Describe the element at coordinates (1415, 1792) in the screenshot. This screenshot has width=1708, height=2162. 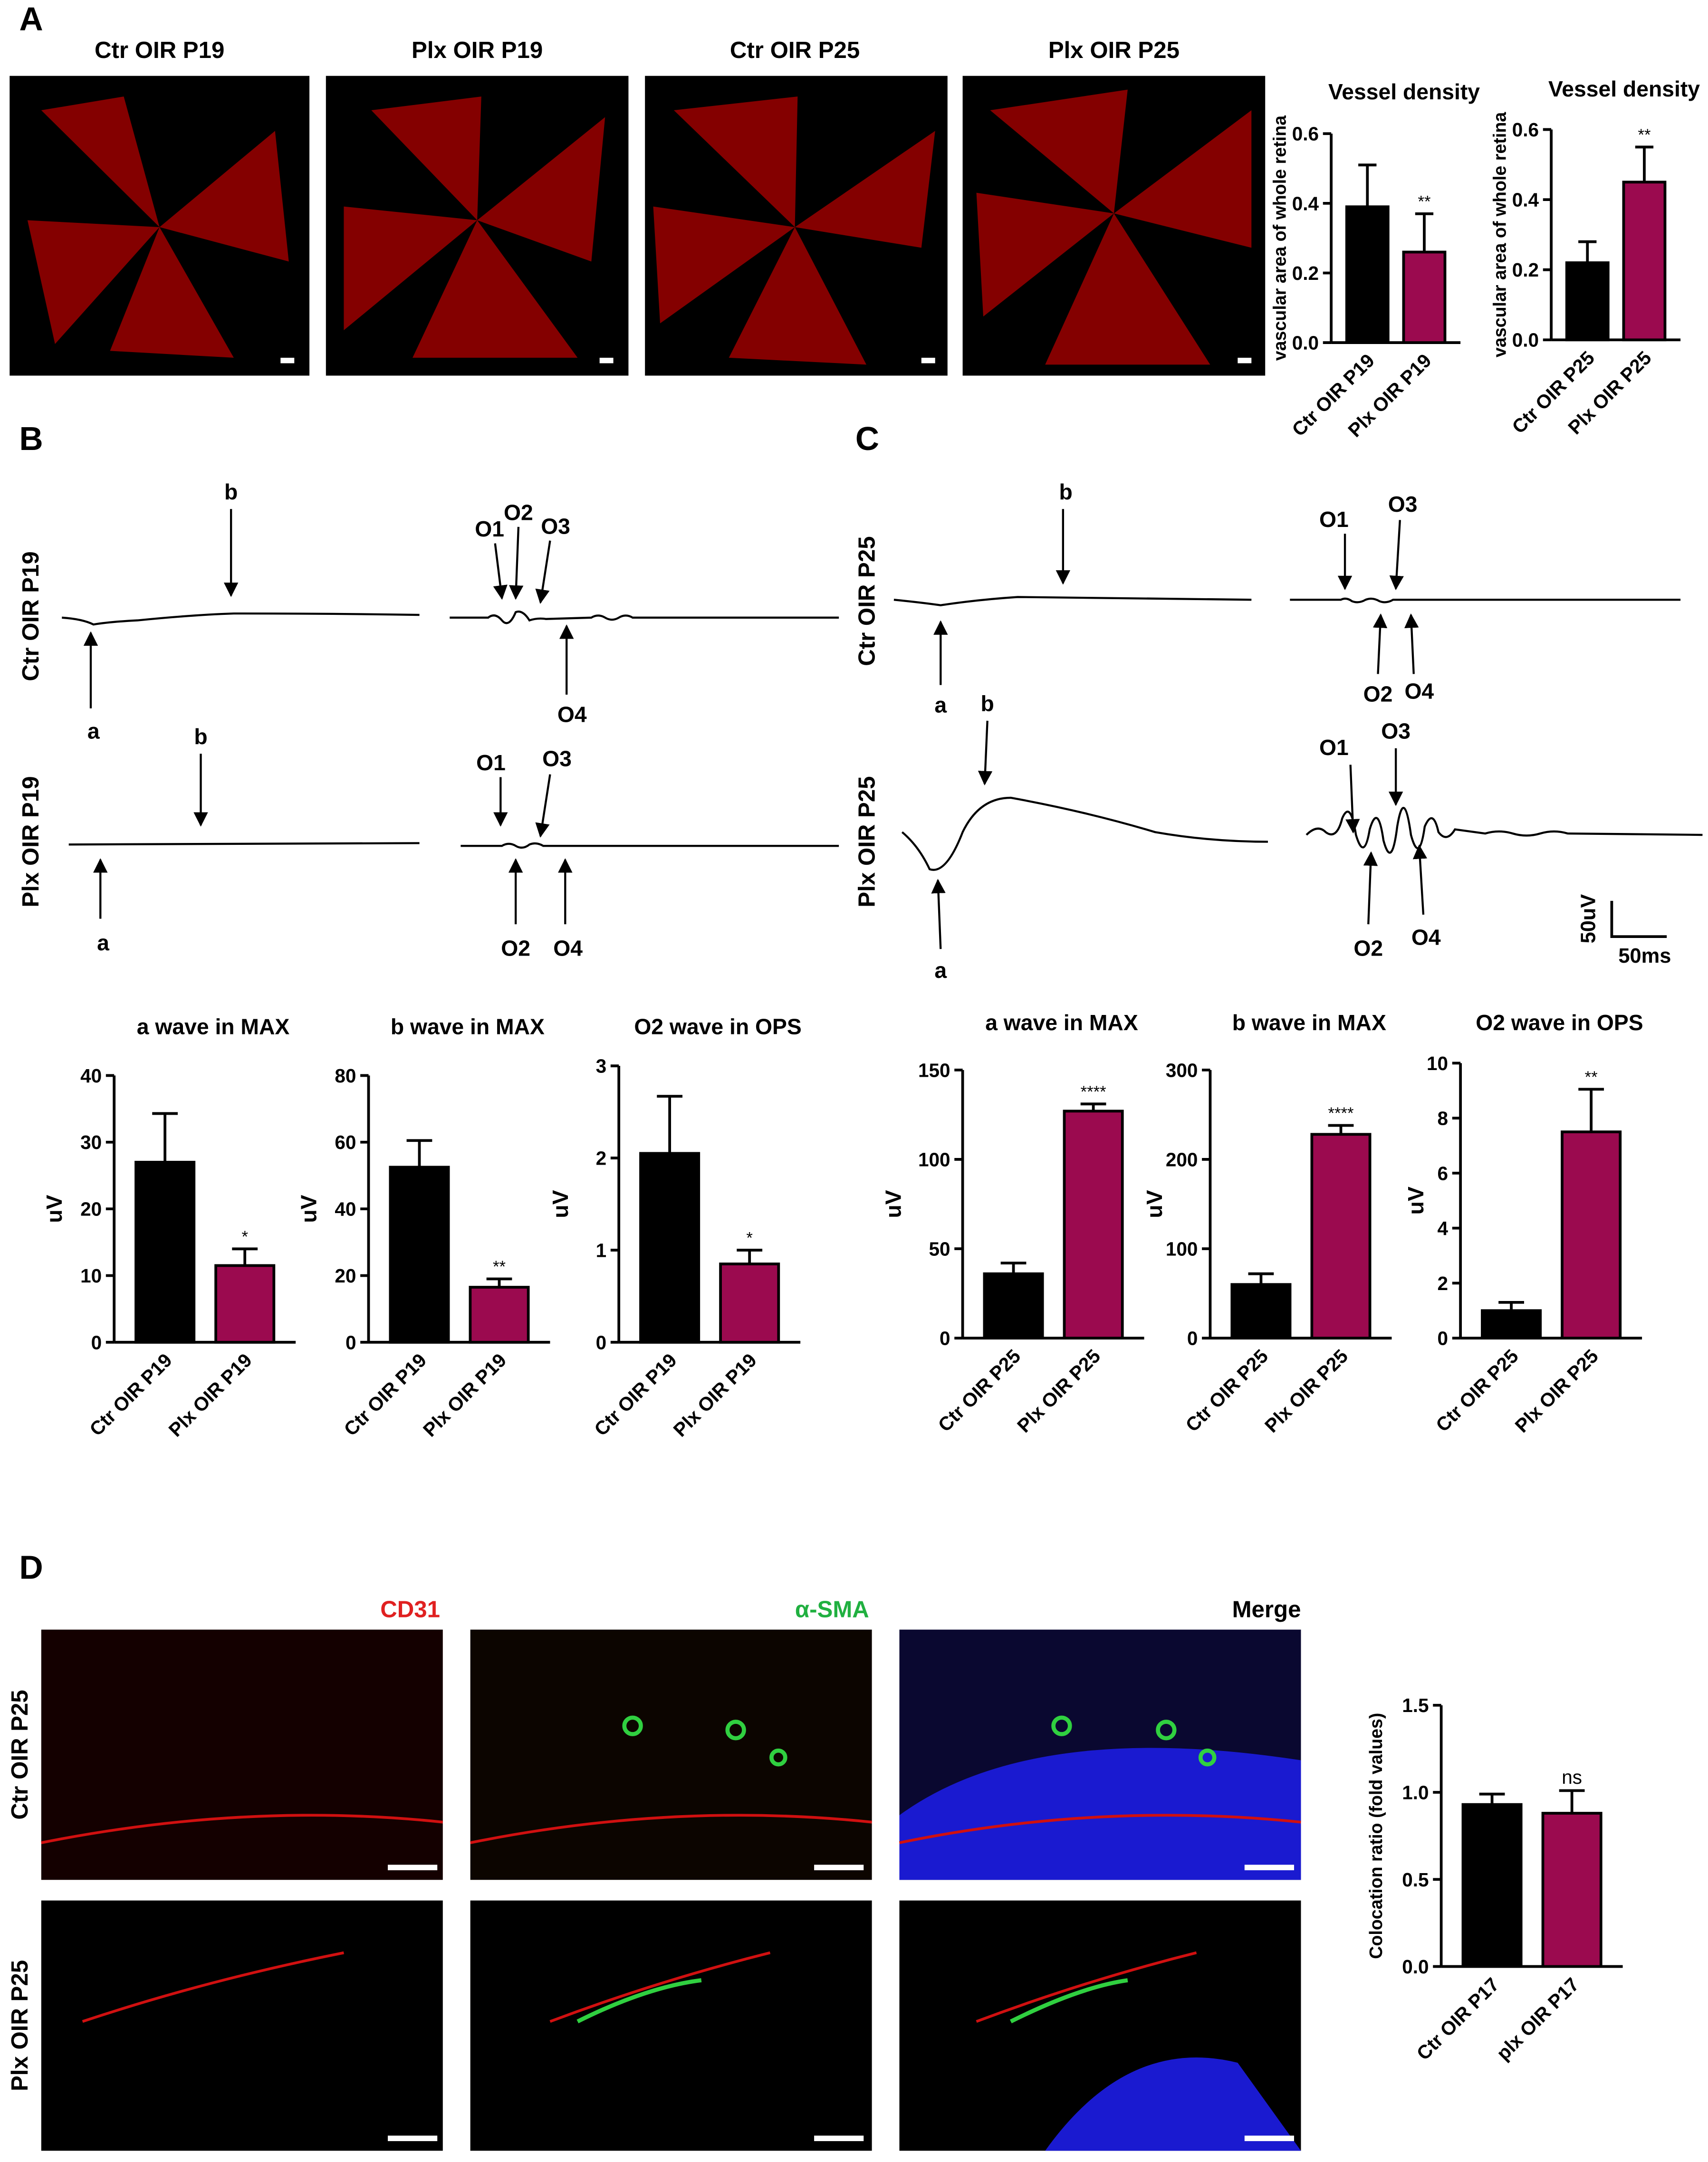
I see `y-tick-label: 1.0` at that location.